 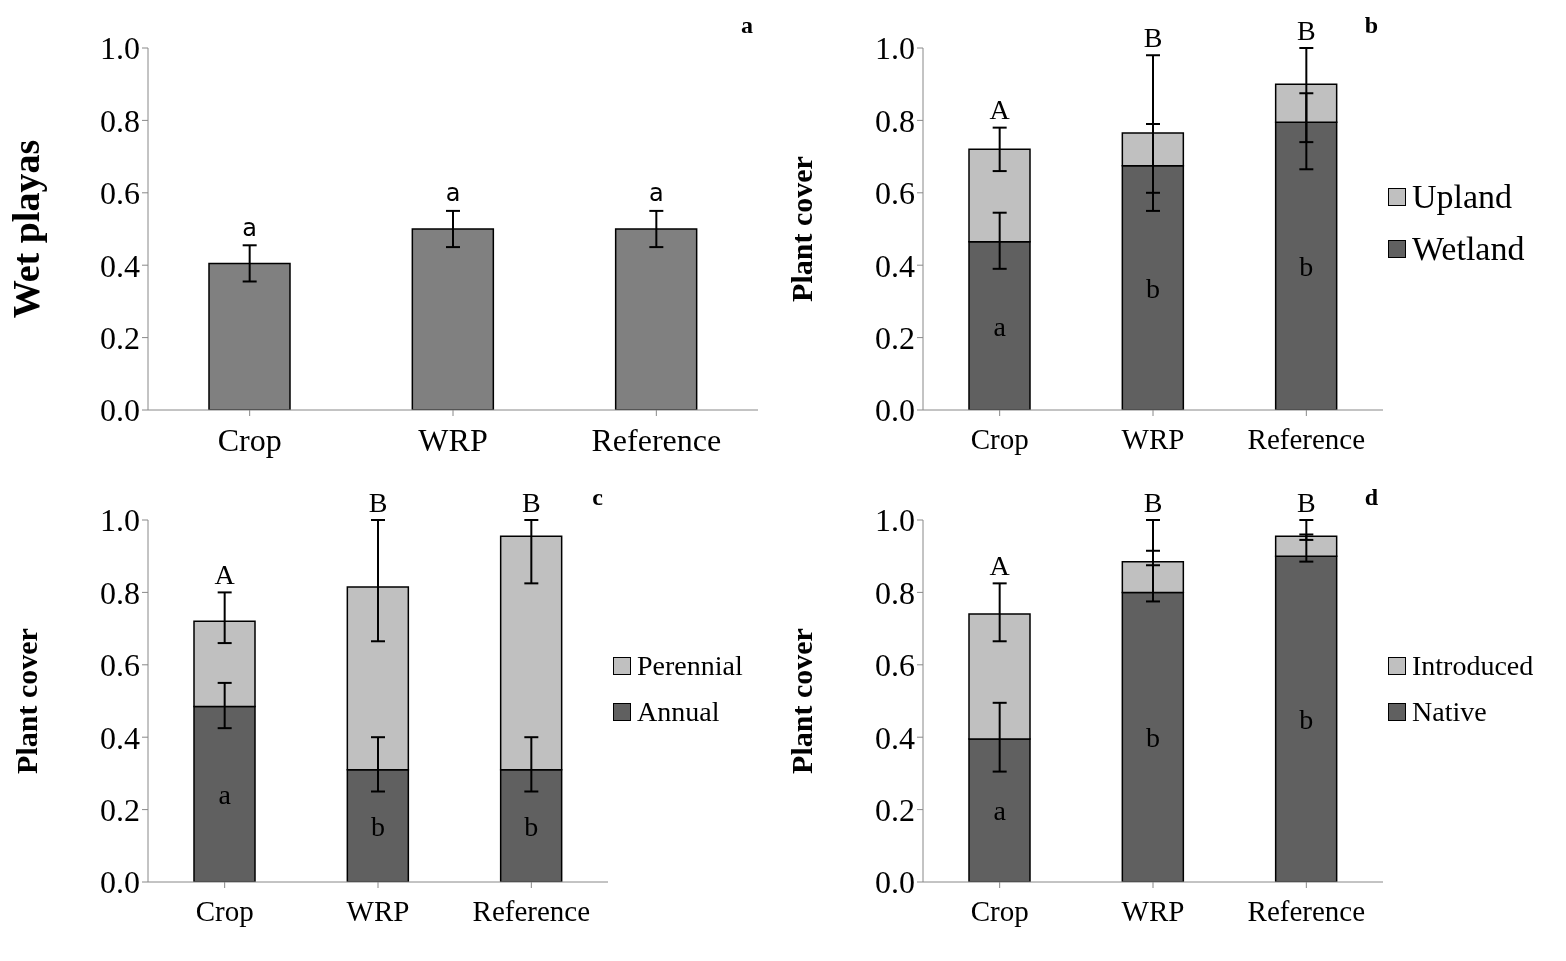 I want to click on legend-label: Upland, so click(x=1462, y=197).